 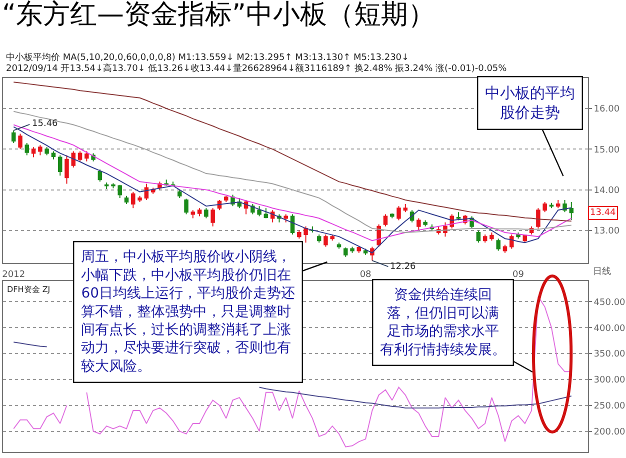 What do you see at coordinates (28, 289) in the screenshot?
I see `annotation: DFH资金 ZJ` at bounding box center [28, 289].